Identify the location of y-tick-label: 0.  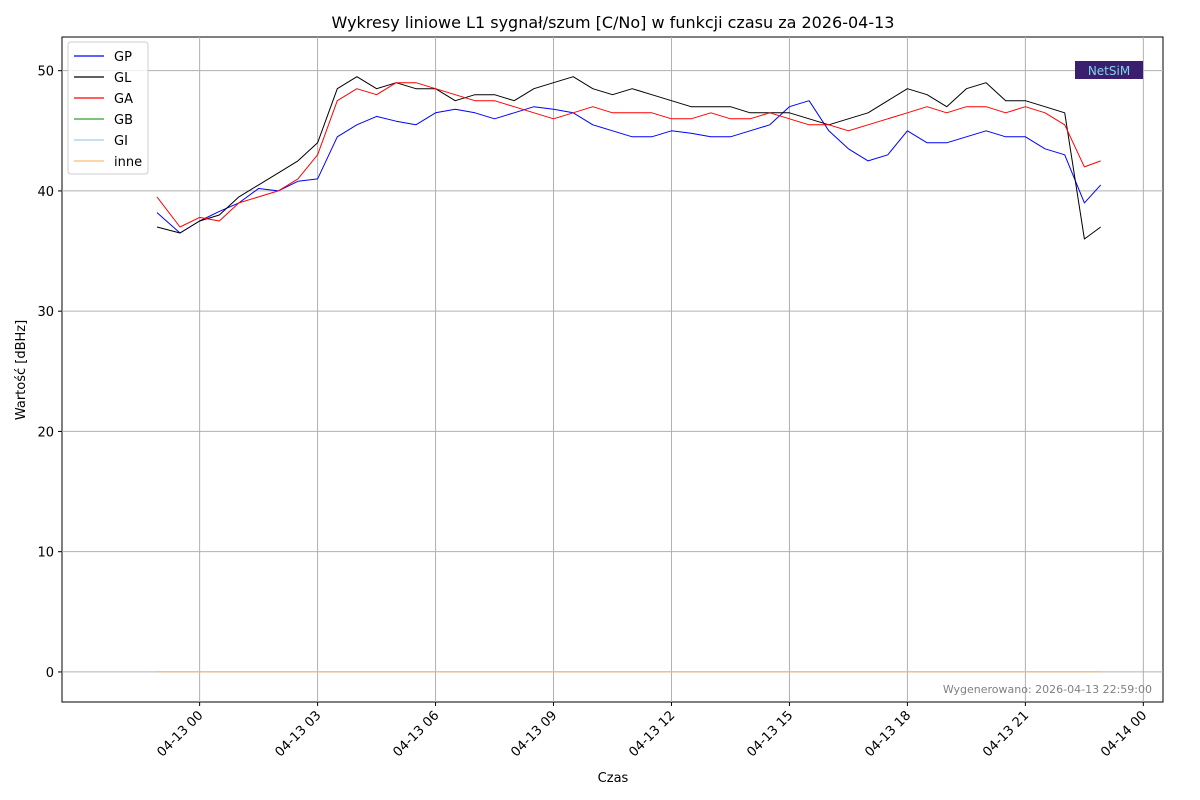
(50, 673).